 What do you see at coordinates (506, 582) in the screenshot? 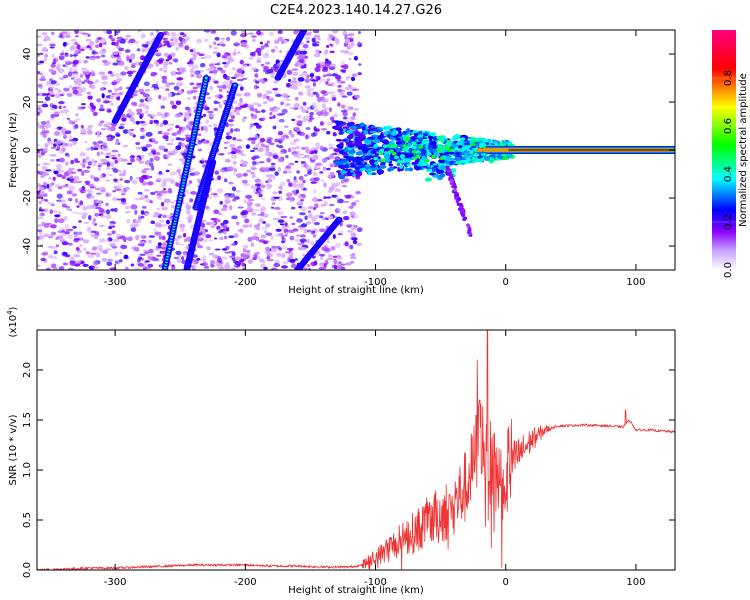
I see `x-tick-label: 0` at bounding box center [506, 582].